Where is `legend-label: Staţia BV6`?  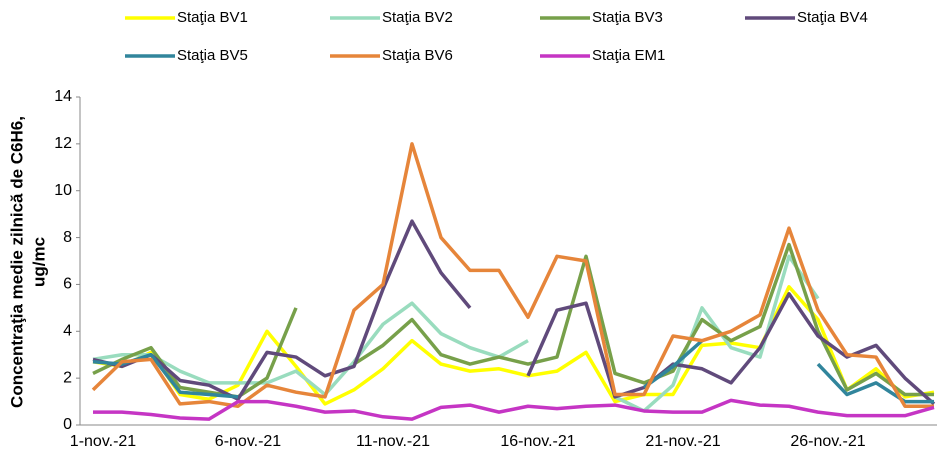 legend-label: Staţia BV6 is located at coordinates (417, 55).